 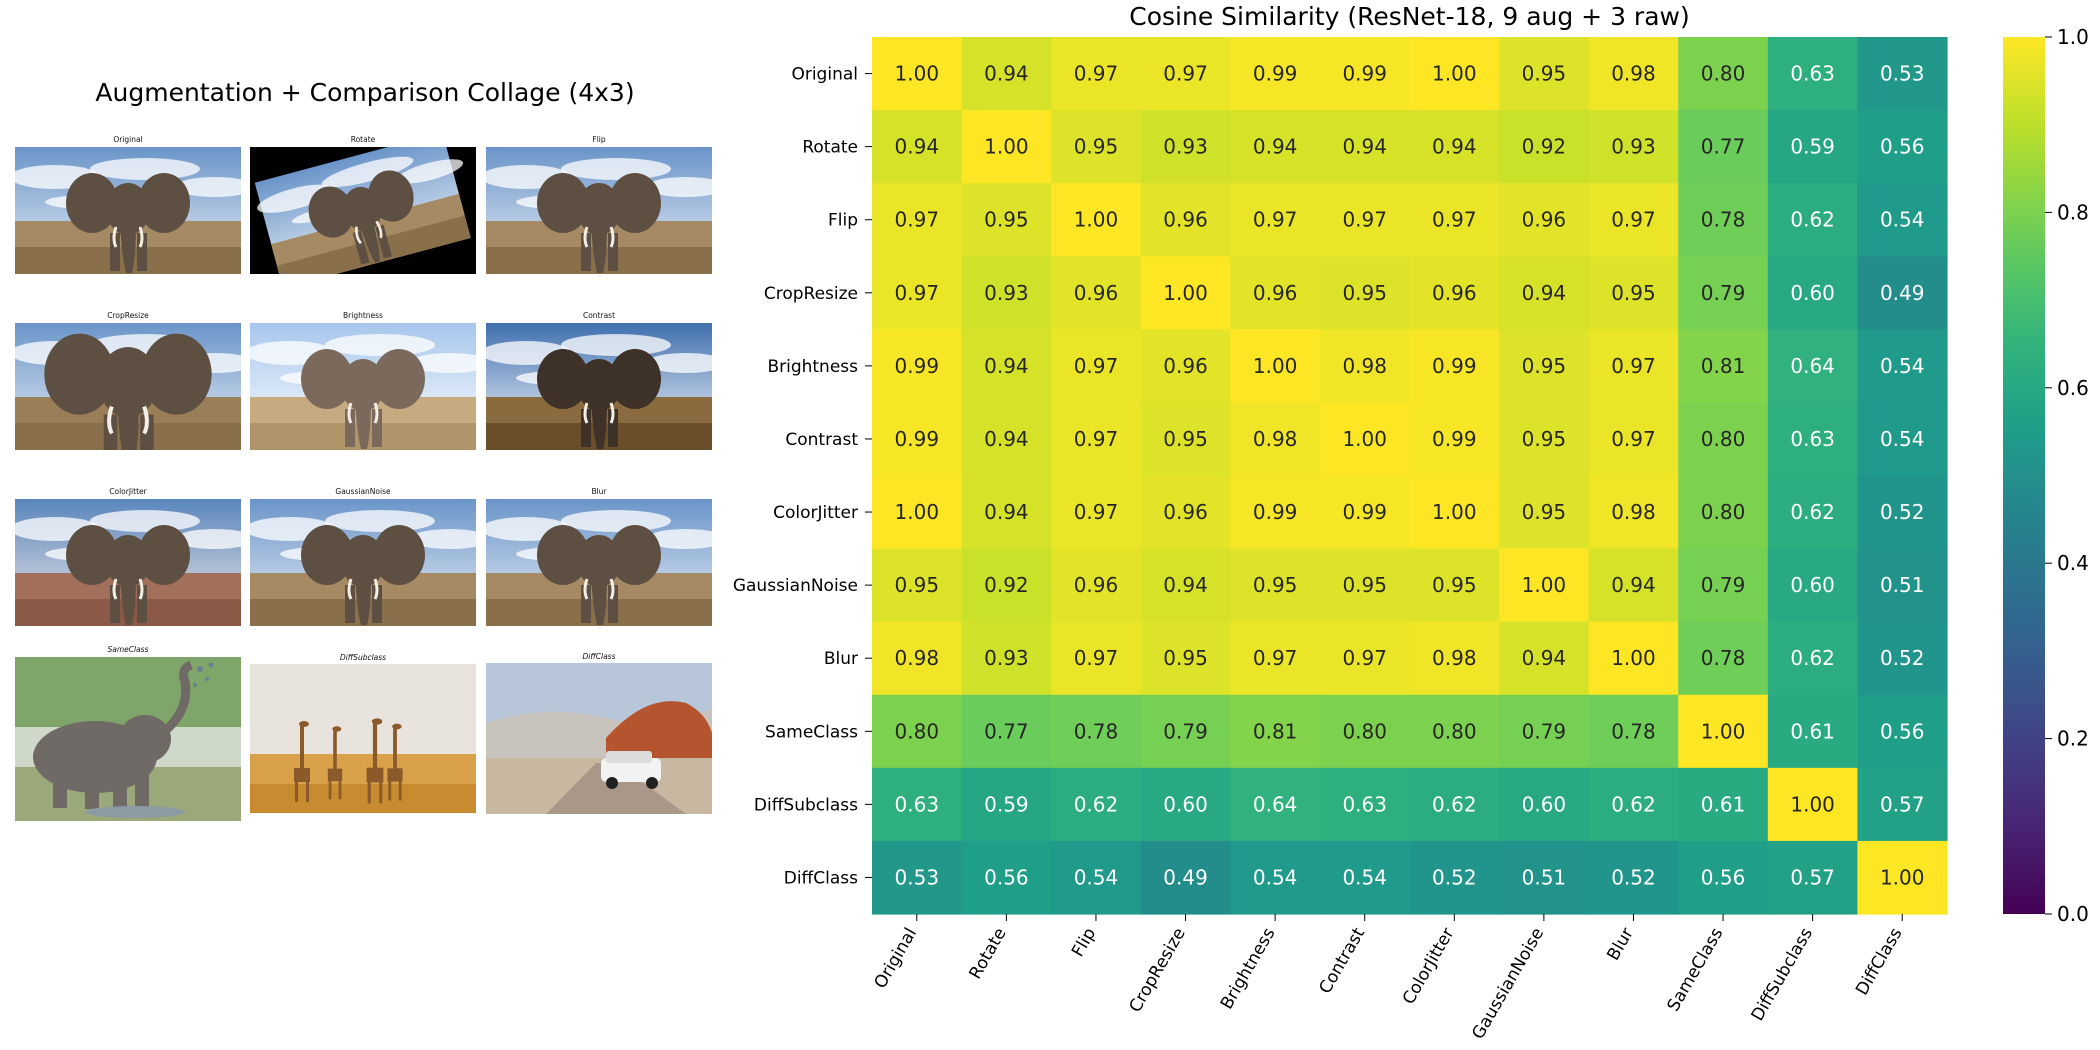 I want to click on cell-value-label: 0.79, so click(x=1723, y=585).